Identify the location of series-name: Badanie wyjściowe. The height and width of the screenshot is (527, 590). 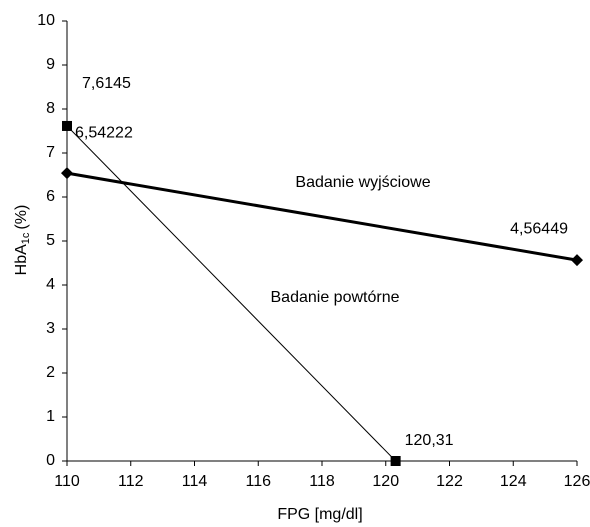
(362, 182).